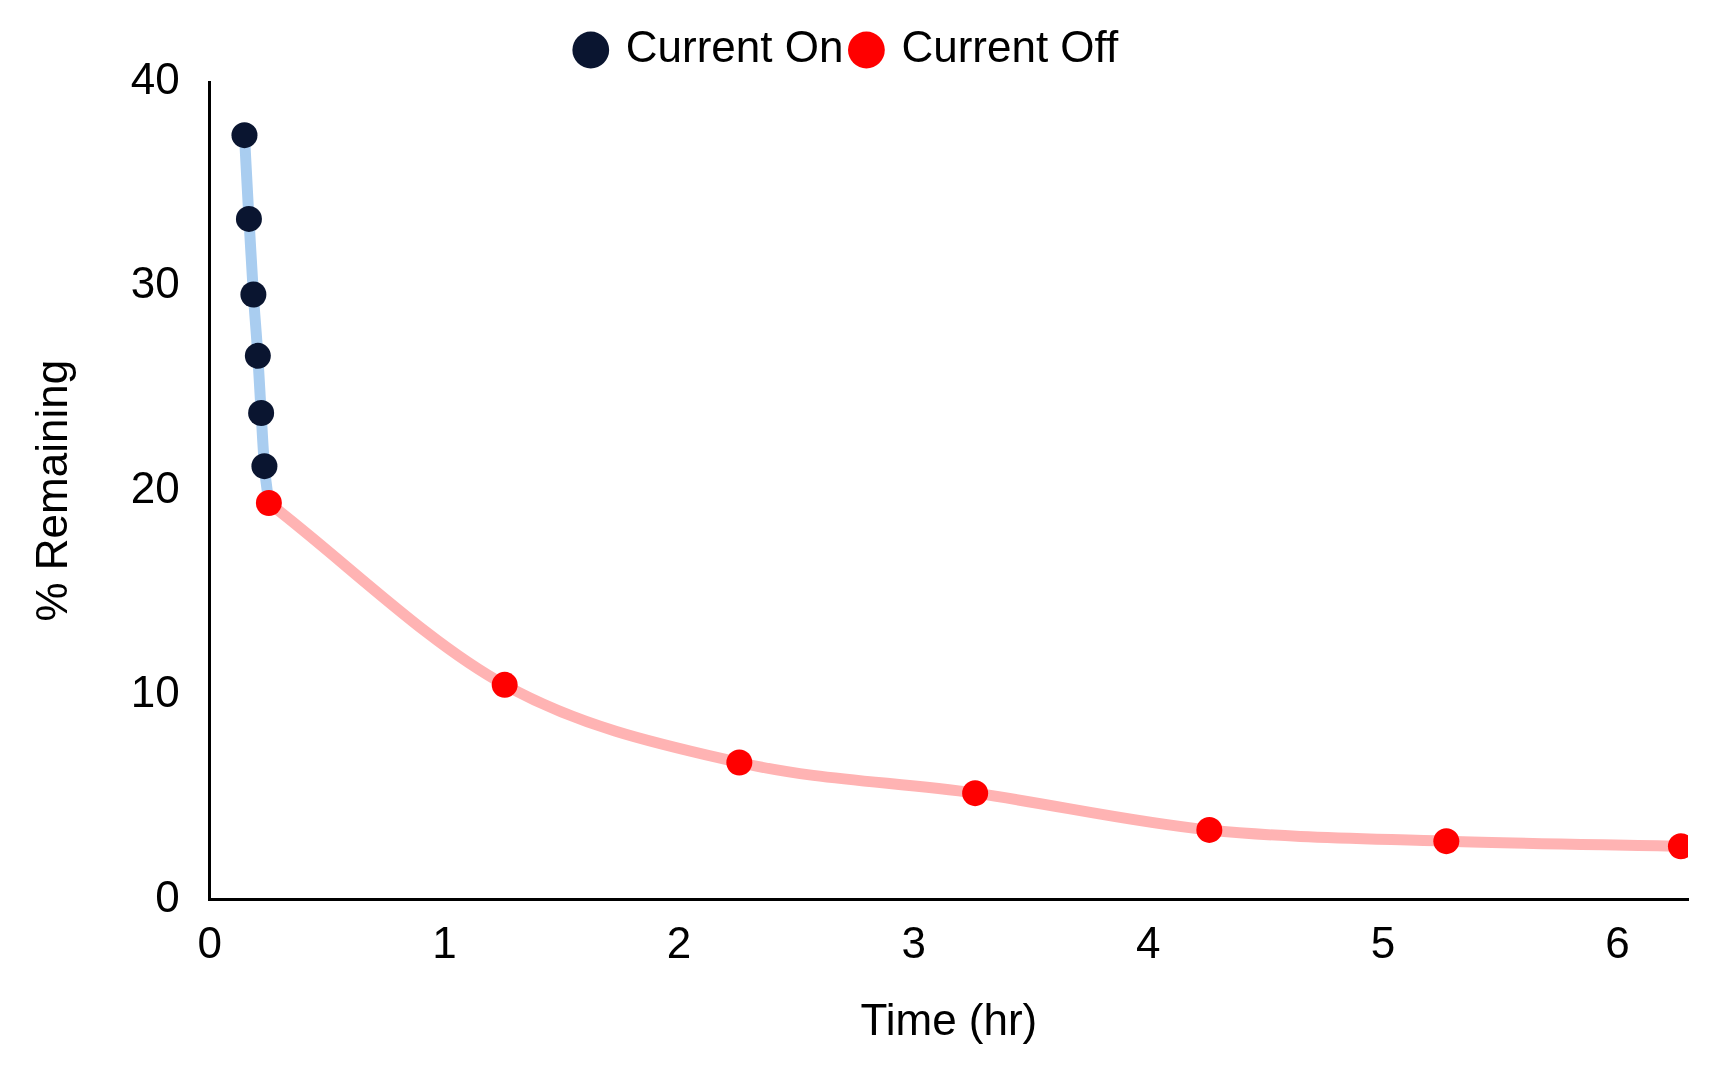 This screenshot has height=1065, width=1730. Describe the element at coordinates (155, 79) in the screenshot. I see `y-tick-label: 40` at that location.